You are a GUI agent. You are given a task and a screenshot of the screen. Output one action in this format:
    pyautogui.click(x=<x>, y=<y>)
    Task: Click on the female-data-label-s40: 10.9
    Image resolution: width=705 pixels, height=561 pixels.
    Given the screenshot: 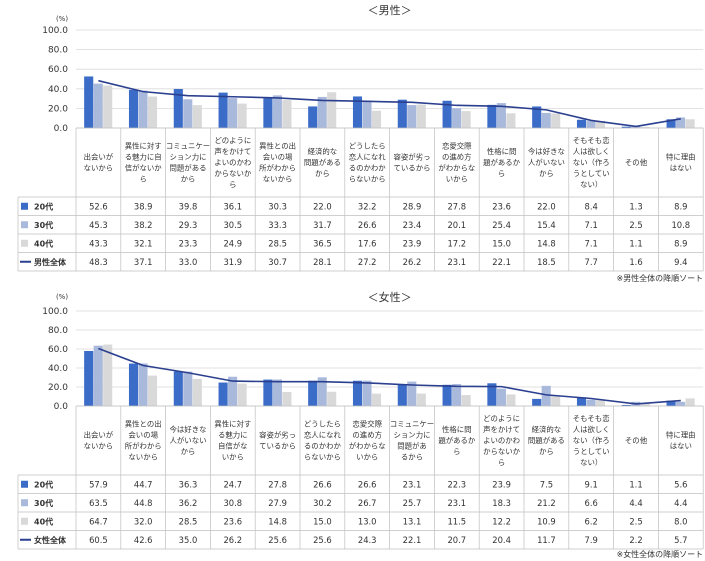 What is the action you would take?
    pyautogui.click(x=546, y=521)
    